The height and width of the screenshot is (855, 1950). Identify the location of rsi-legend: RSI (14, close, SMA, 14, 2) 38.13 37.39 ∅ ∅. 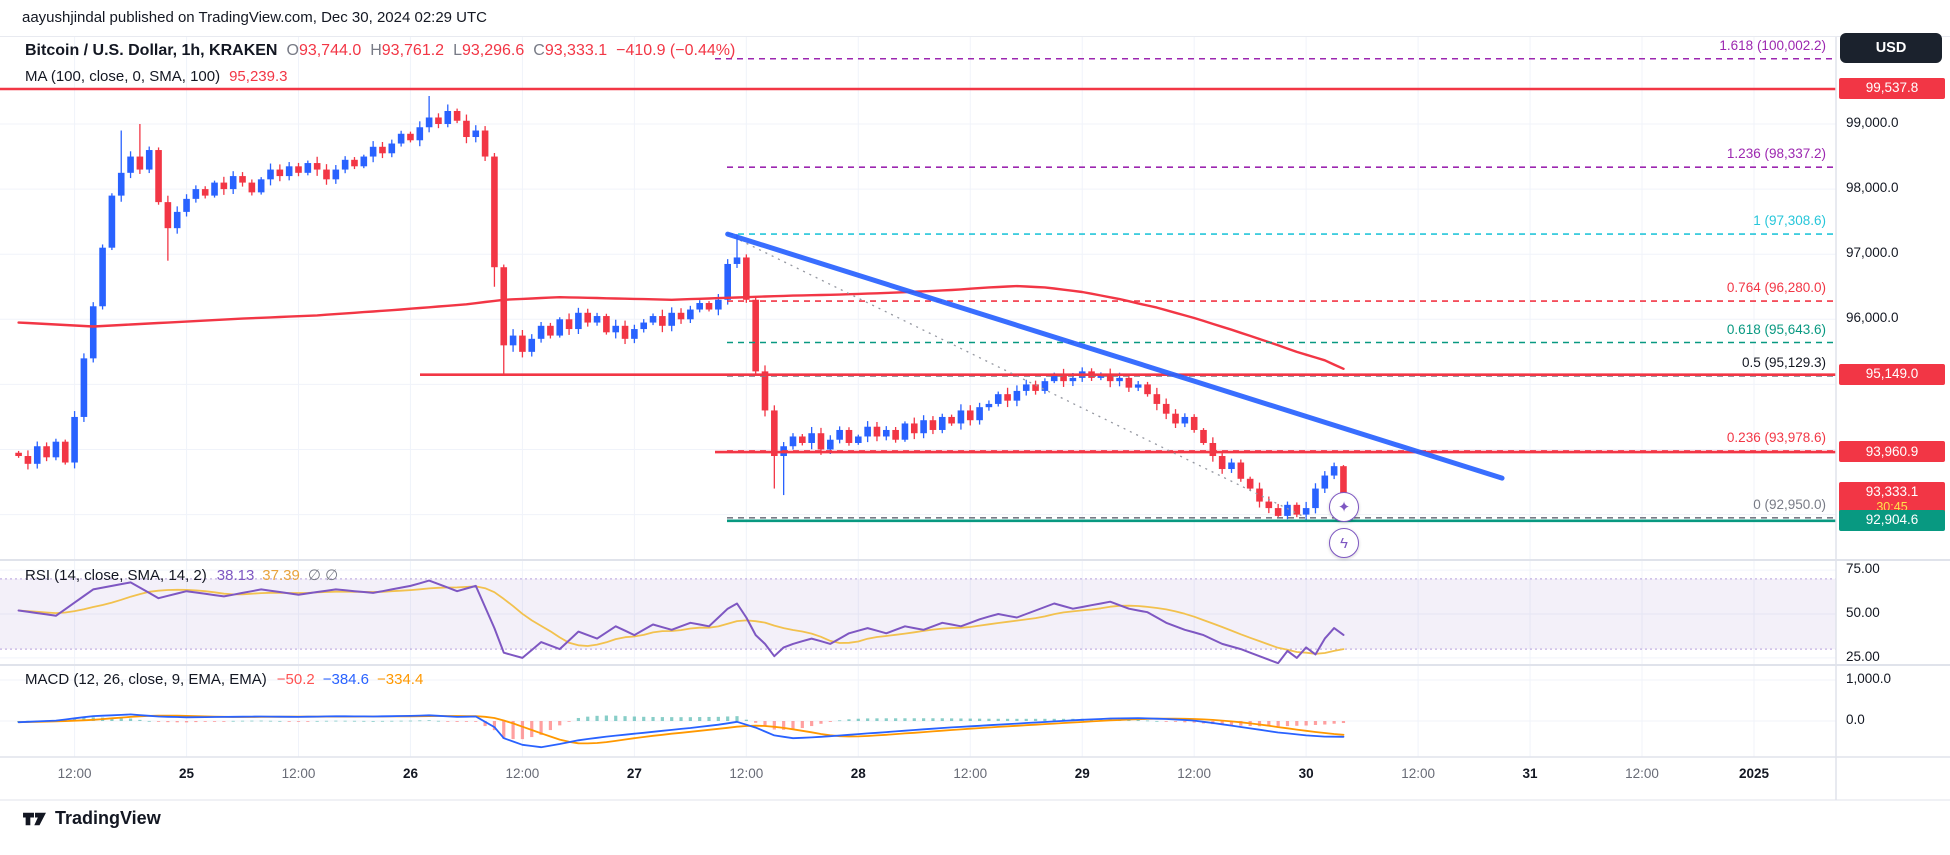
(181, 575).